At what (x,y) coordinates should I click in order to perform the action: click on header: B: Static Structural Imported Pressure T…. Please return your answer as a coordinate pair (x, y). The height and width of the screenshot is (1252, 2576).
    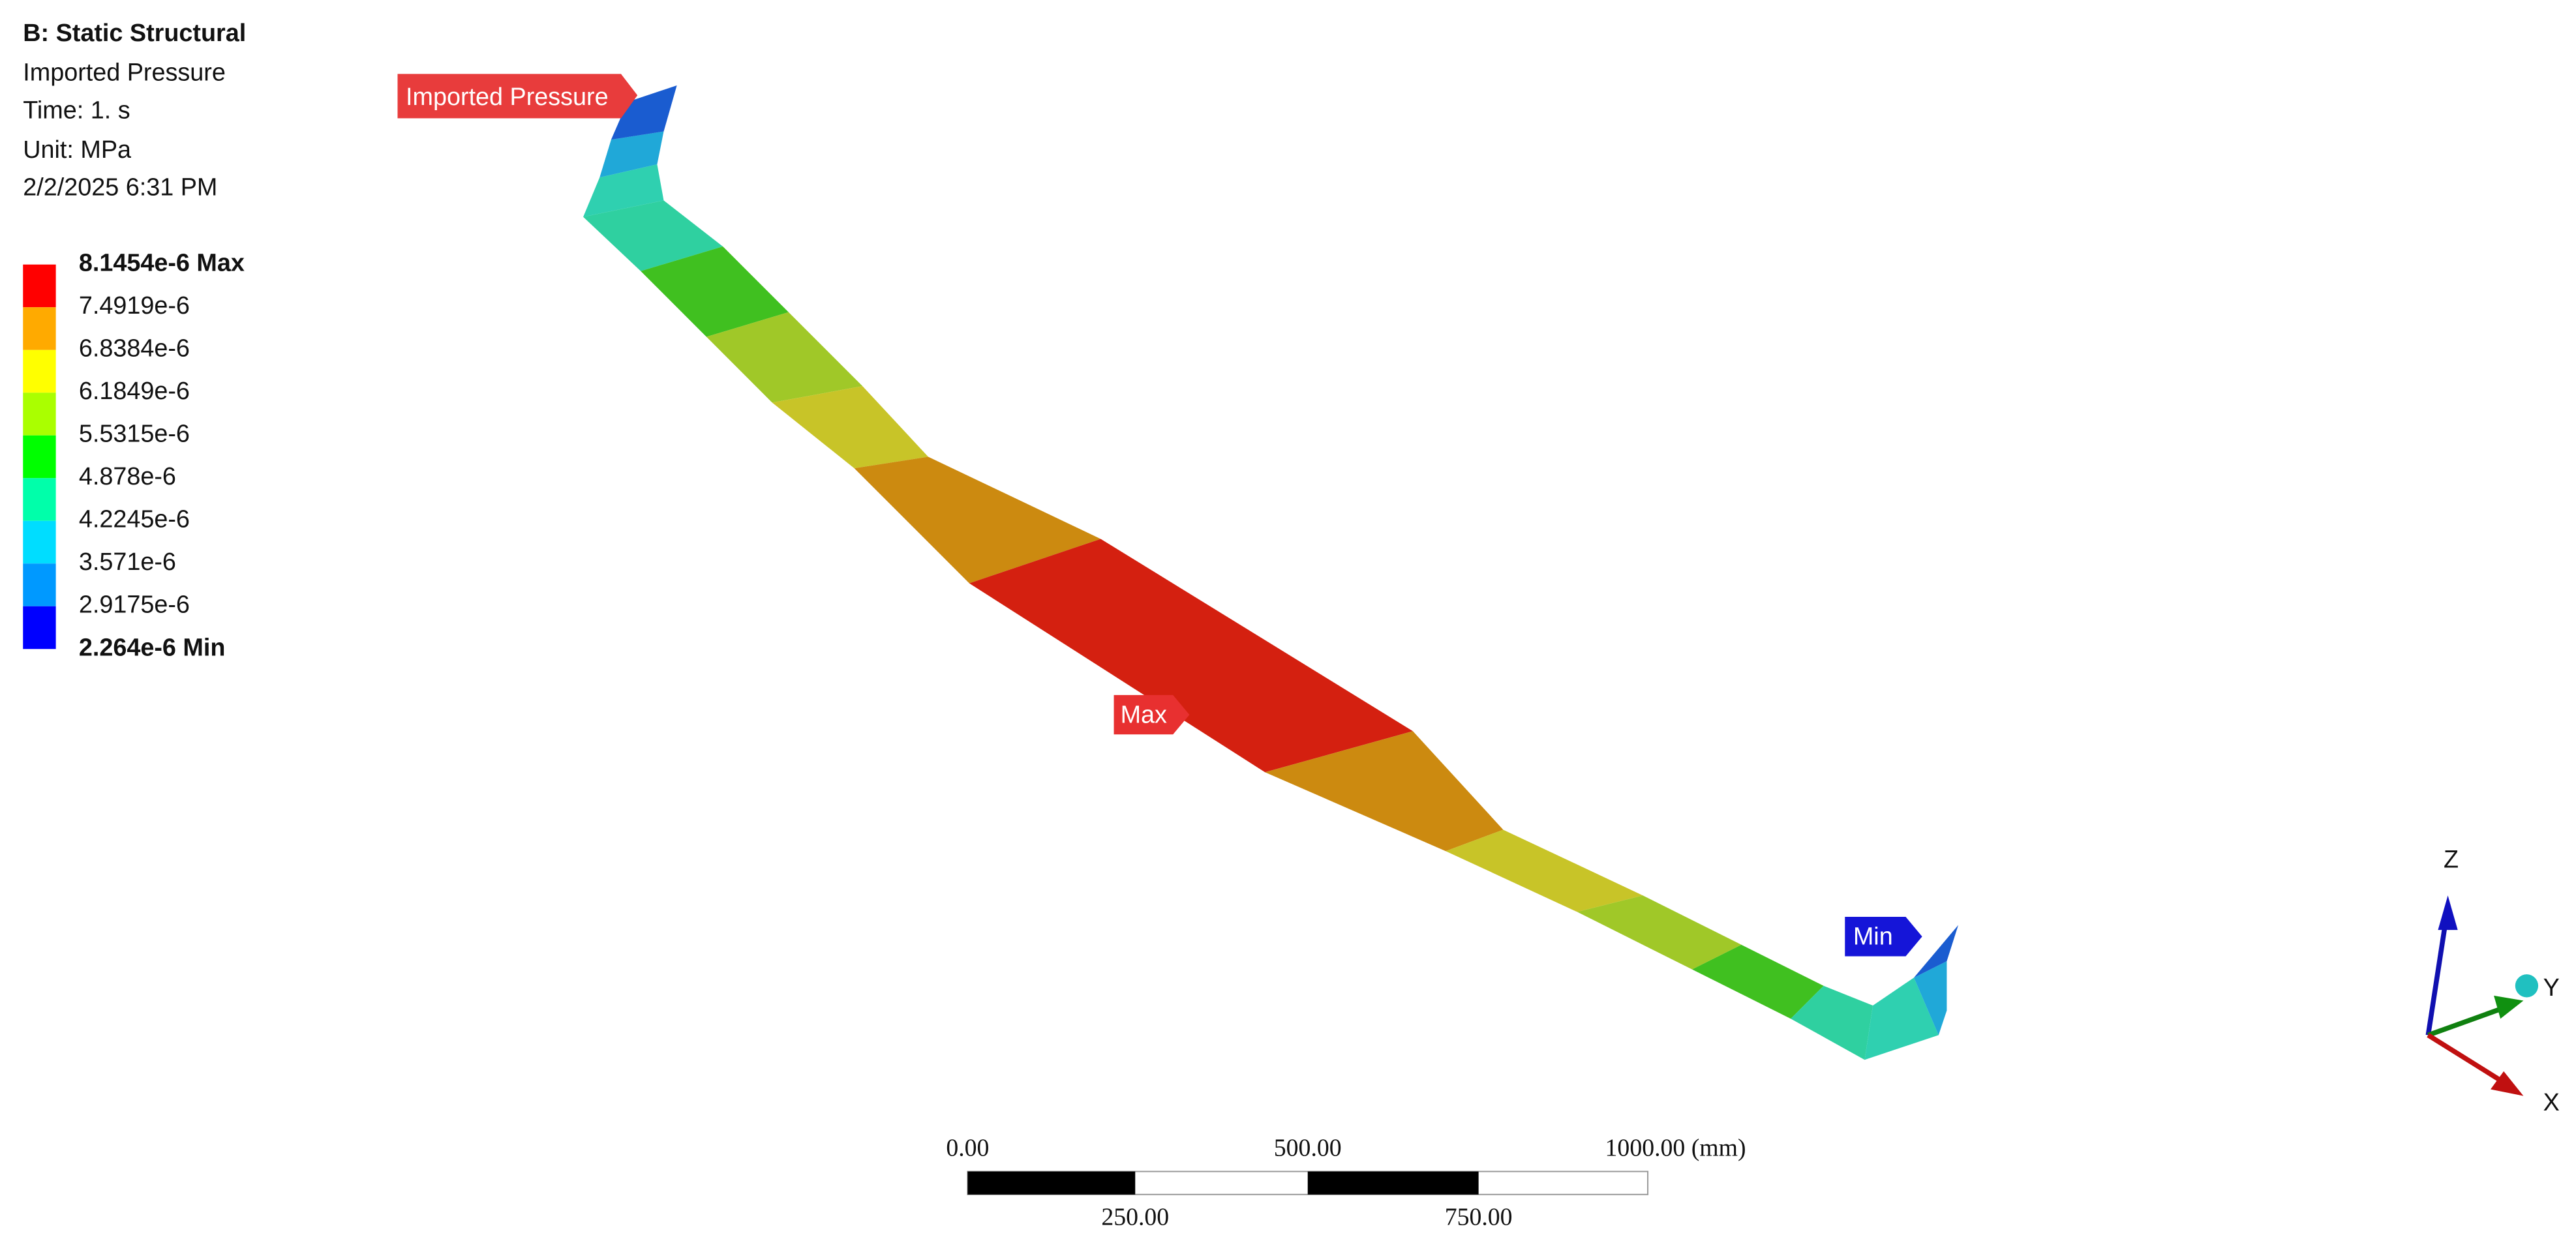
    Looking at the image, I should click on (135, 110).